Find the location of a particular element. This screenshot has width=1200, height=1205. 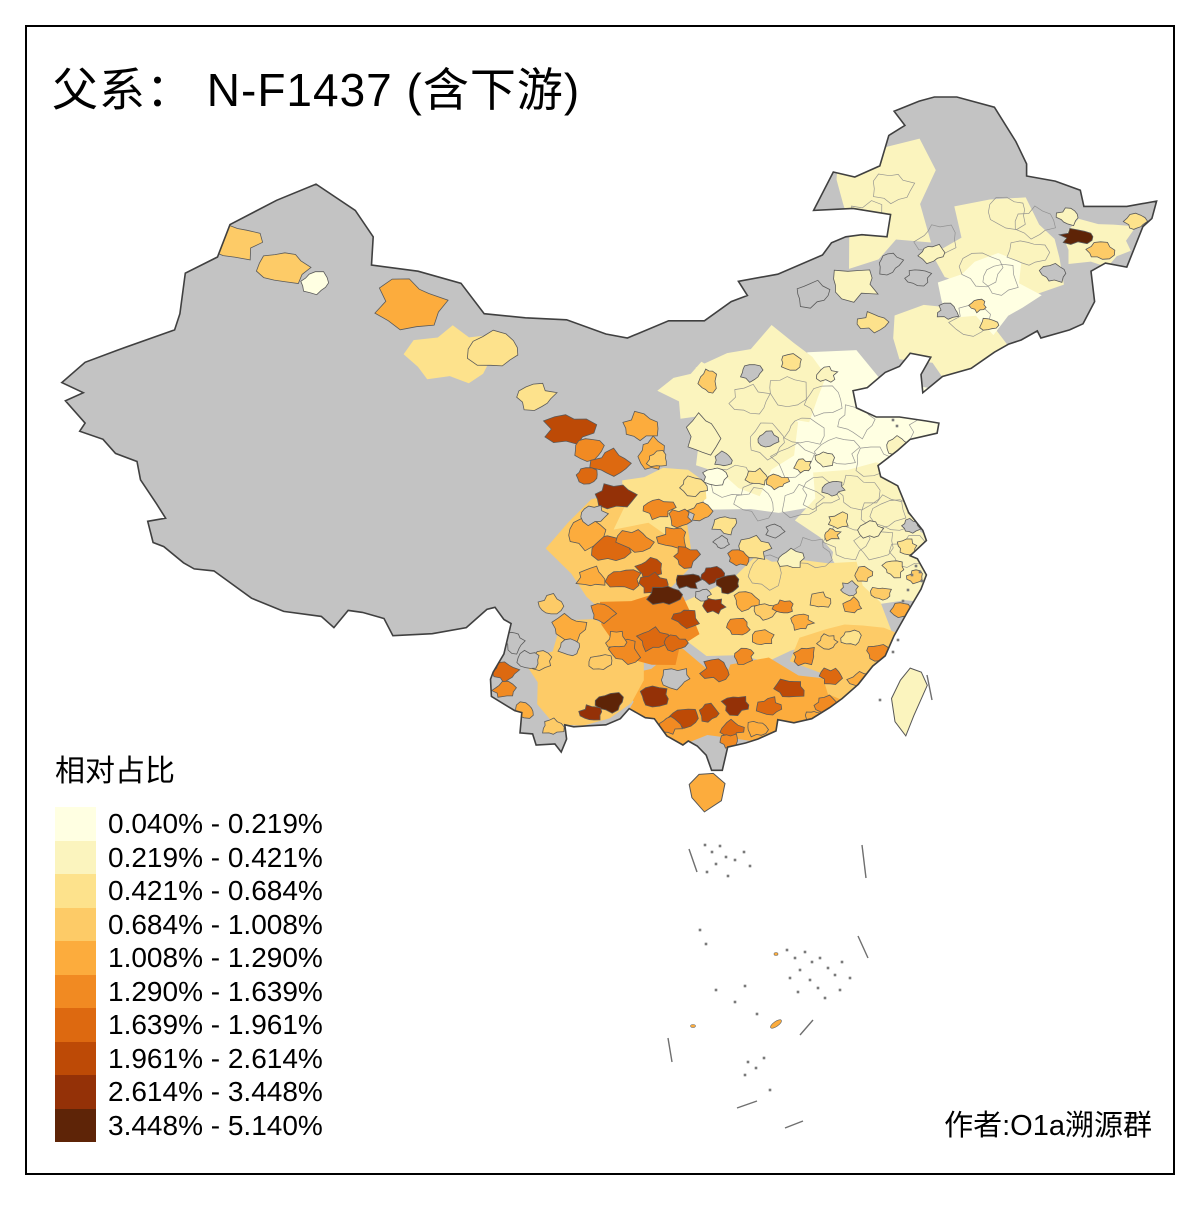

legend-row: 1.639% - 1.961% is located at coordinates (189, 1025).